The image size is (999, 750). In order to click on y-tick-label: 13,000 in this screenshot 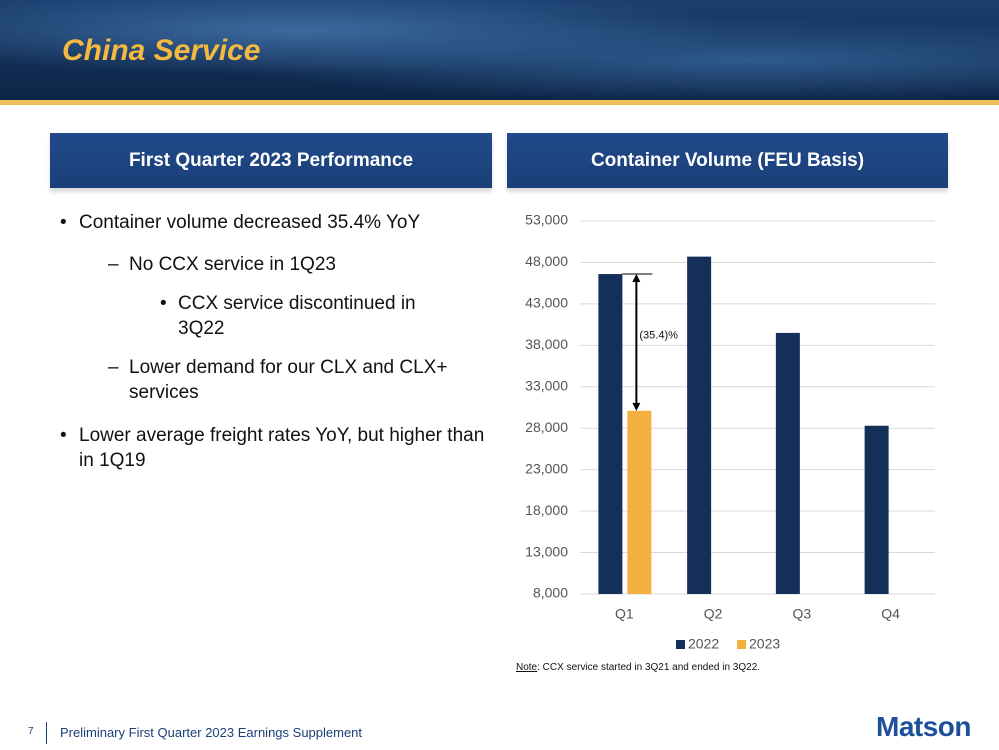, I will do `click(546, 551)`.